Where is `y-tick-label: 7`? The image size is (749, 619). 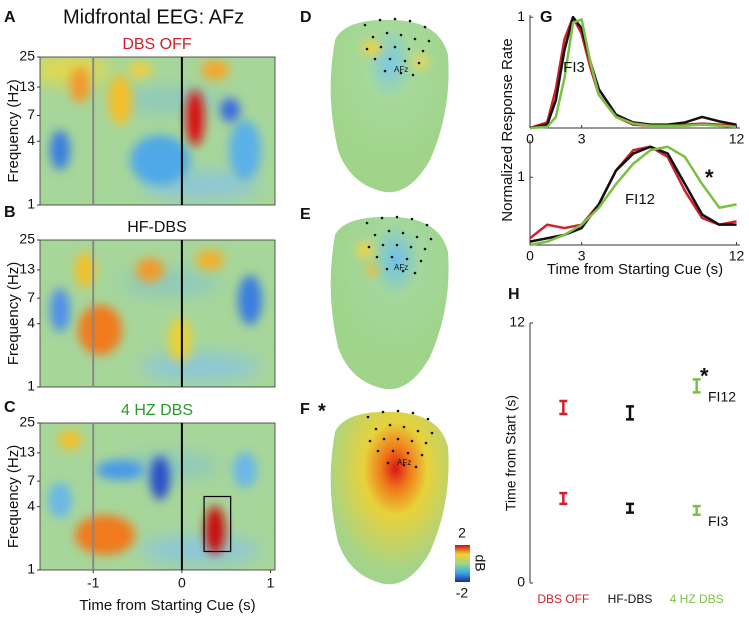 y-tick-label: 7 is located at coordinates (31, 297).